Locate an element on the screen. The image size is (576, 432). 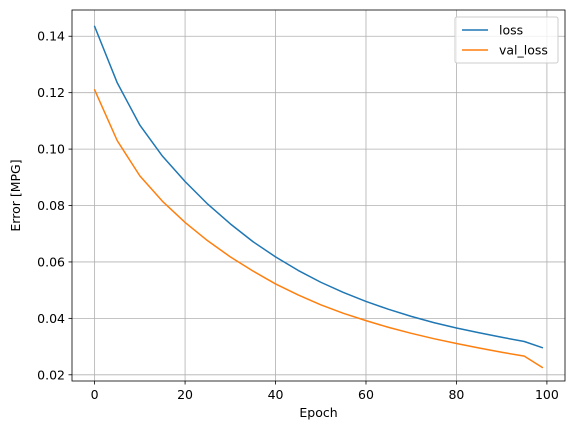
x-axis-label: Epoch is located at coordinates (318, 412).